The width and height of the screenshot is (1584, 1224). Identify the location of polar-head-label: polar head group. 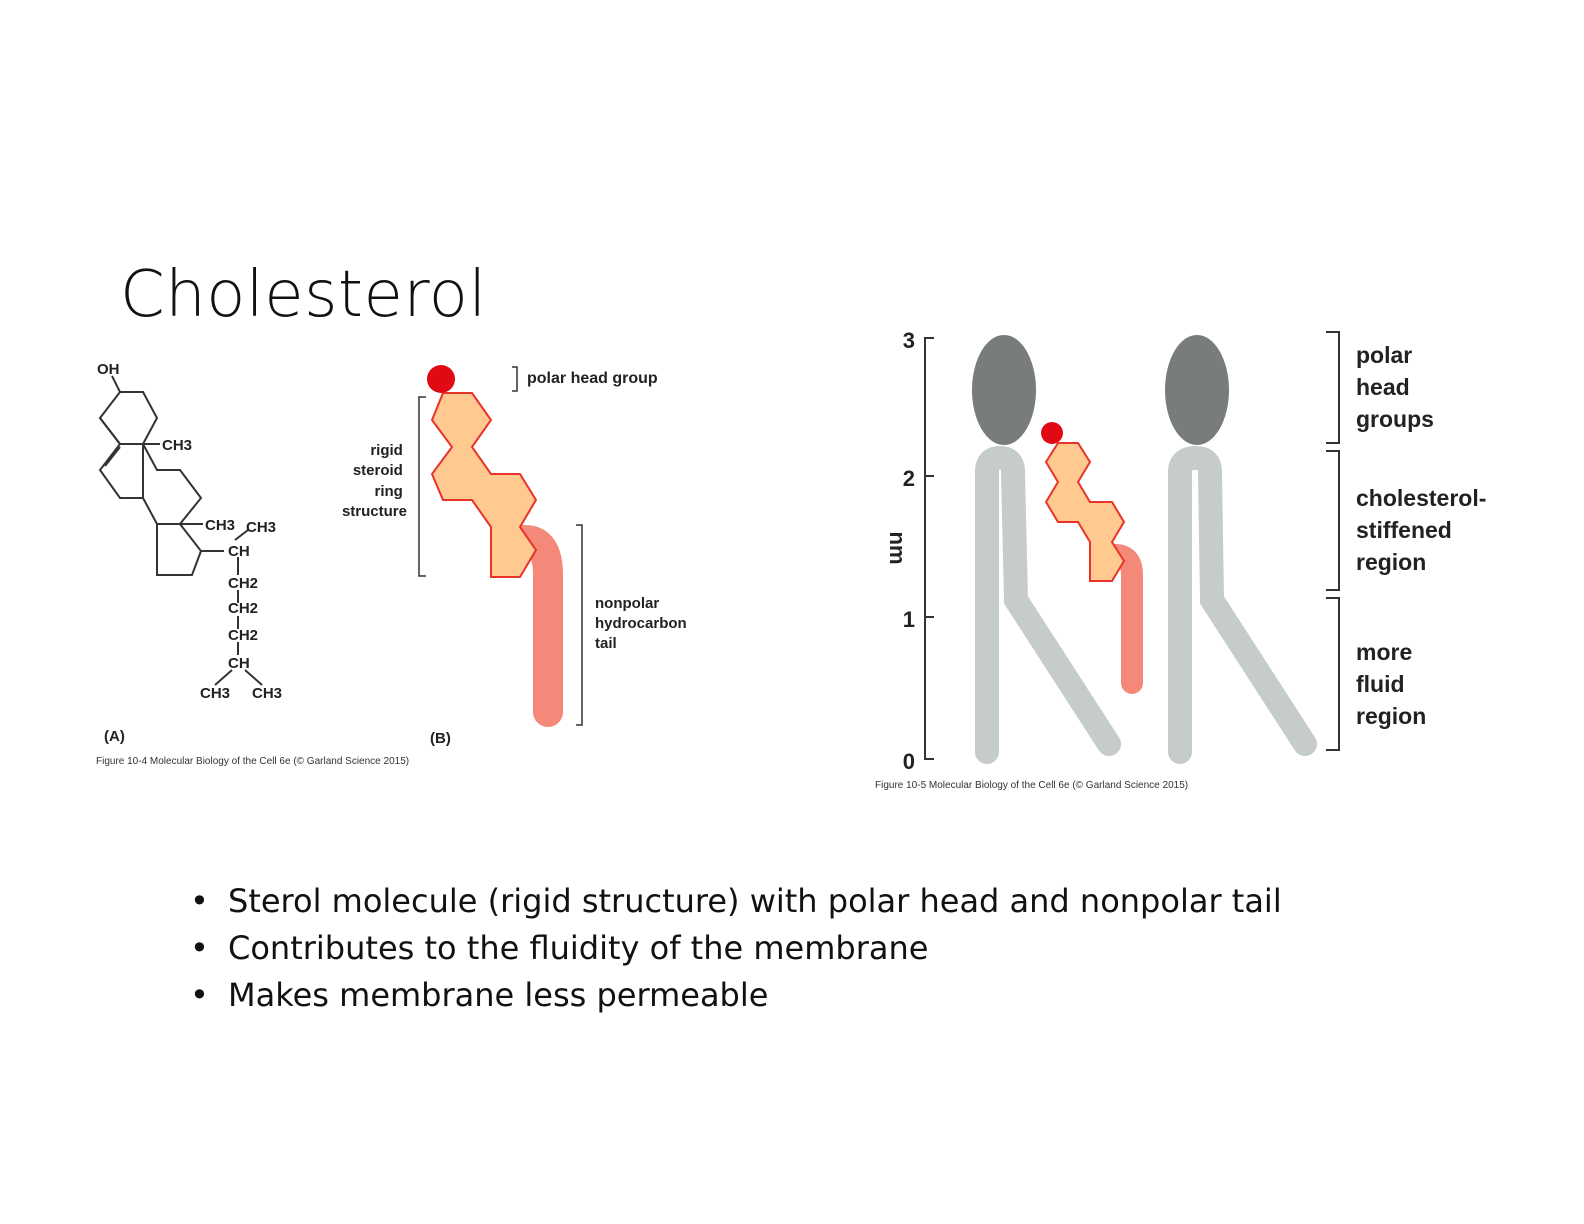
(592, 378).